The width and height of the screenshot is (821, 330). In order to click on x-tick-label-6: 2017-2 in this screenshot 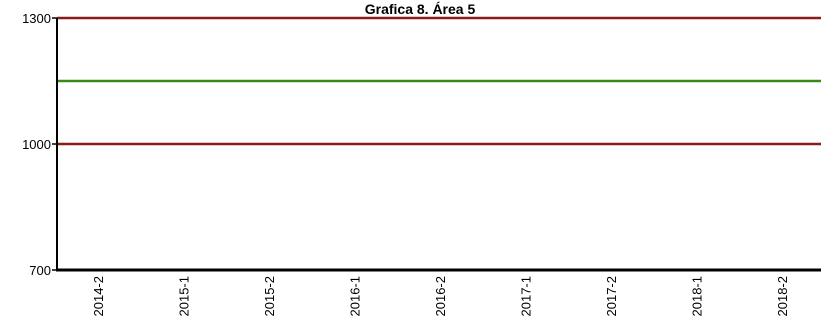, I will do `click(611, 296)`.